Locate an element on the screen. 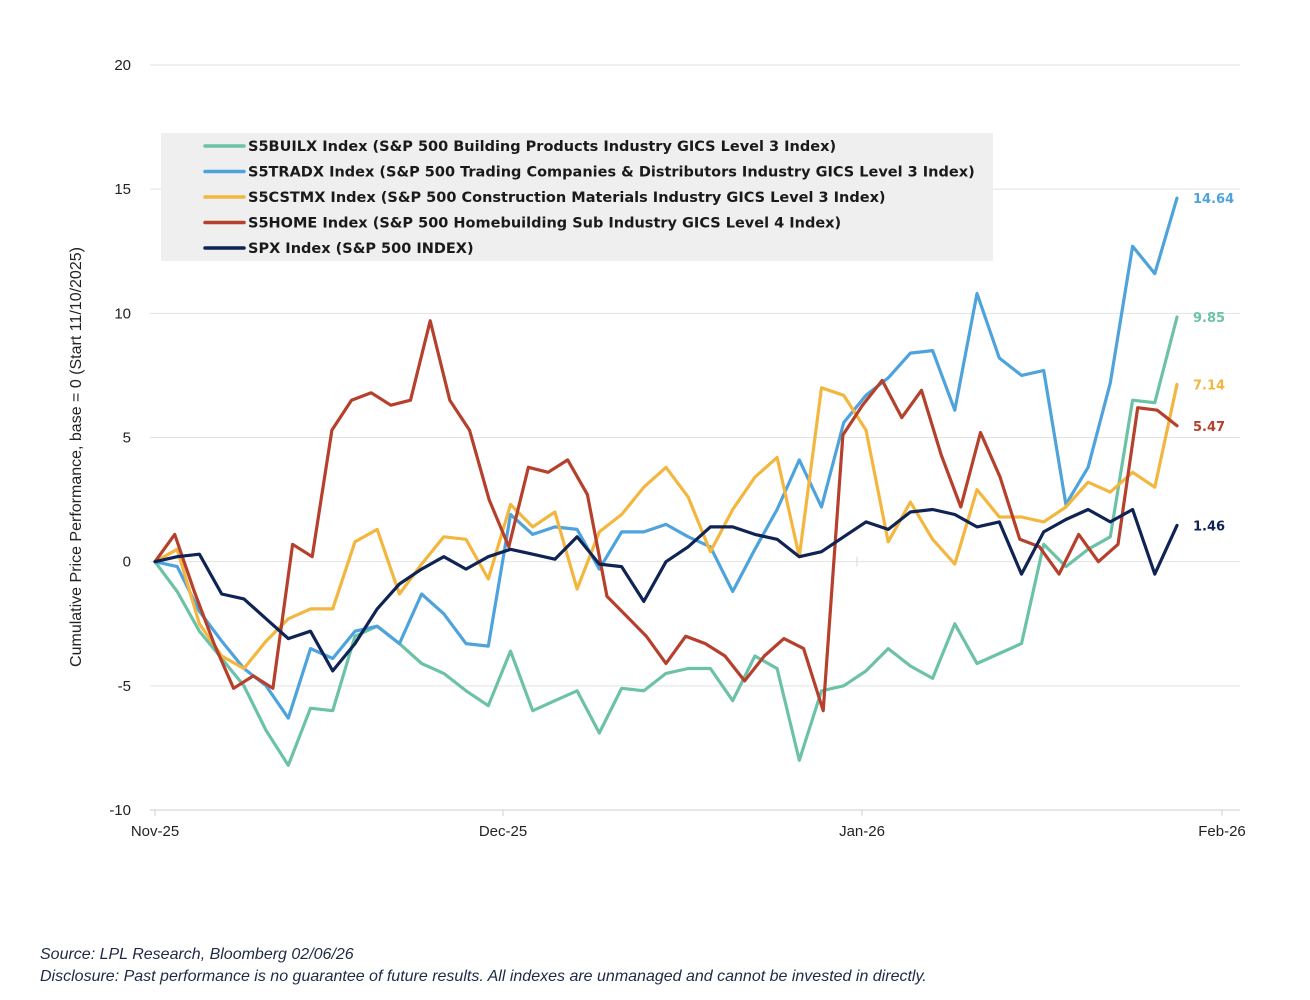  series-line is located at coordinates (666, 590).